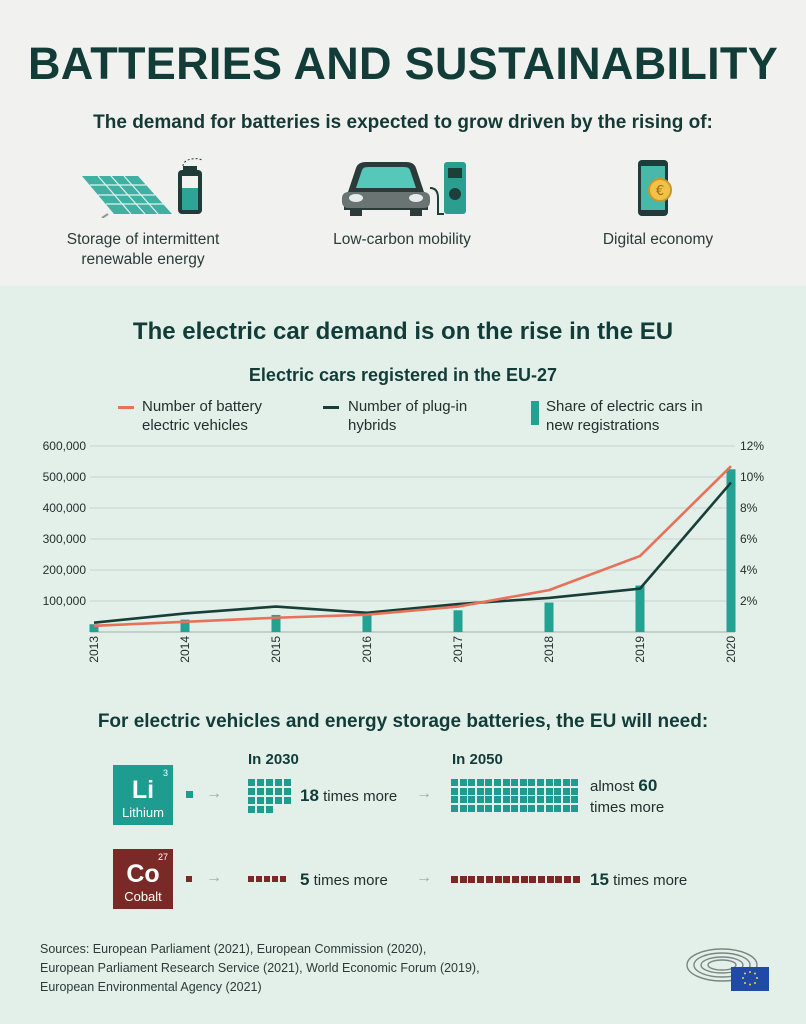 The image size is (806, 1024). I want to click on battery-electric-line, so click(412, 546).